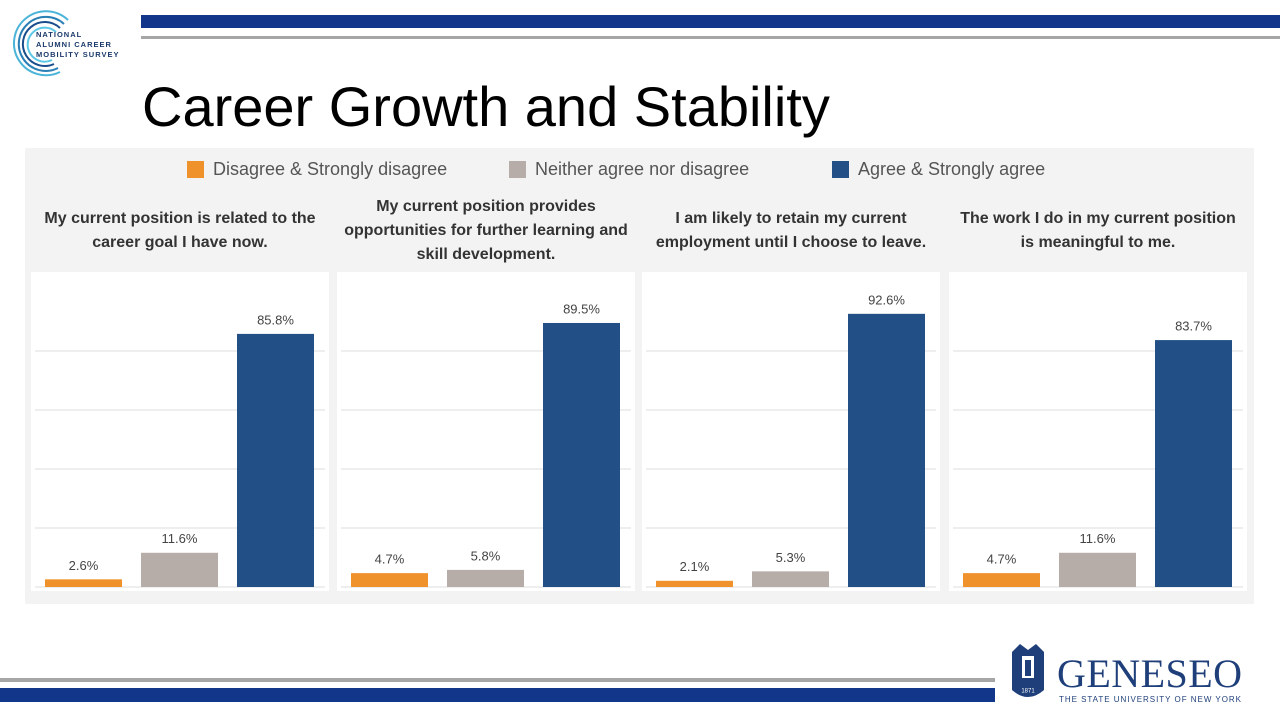 The image size is (1280, 720). What do you see at coordinates (59, 34) in the screenshot?
I see `logo-text: NATIONAL` at bounding box center [59, 34].